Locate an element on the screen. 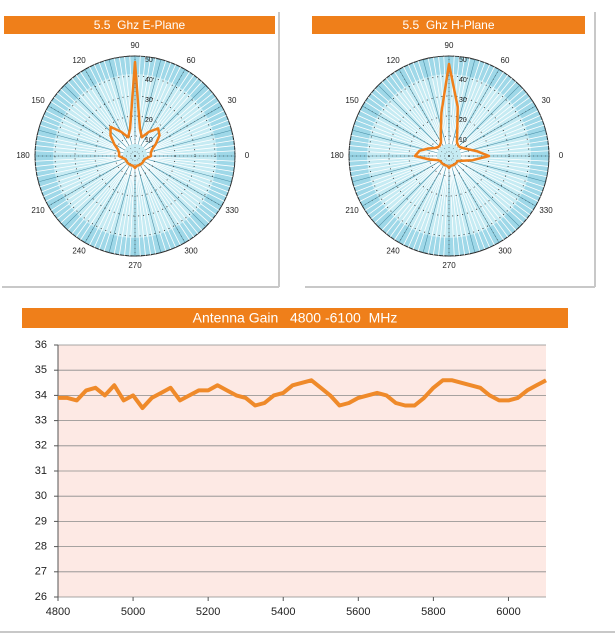 The width and height of the screenshot is (615, 635). y-tick-label: 28 is located at coordinates (41, 547).